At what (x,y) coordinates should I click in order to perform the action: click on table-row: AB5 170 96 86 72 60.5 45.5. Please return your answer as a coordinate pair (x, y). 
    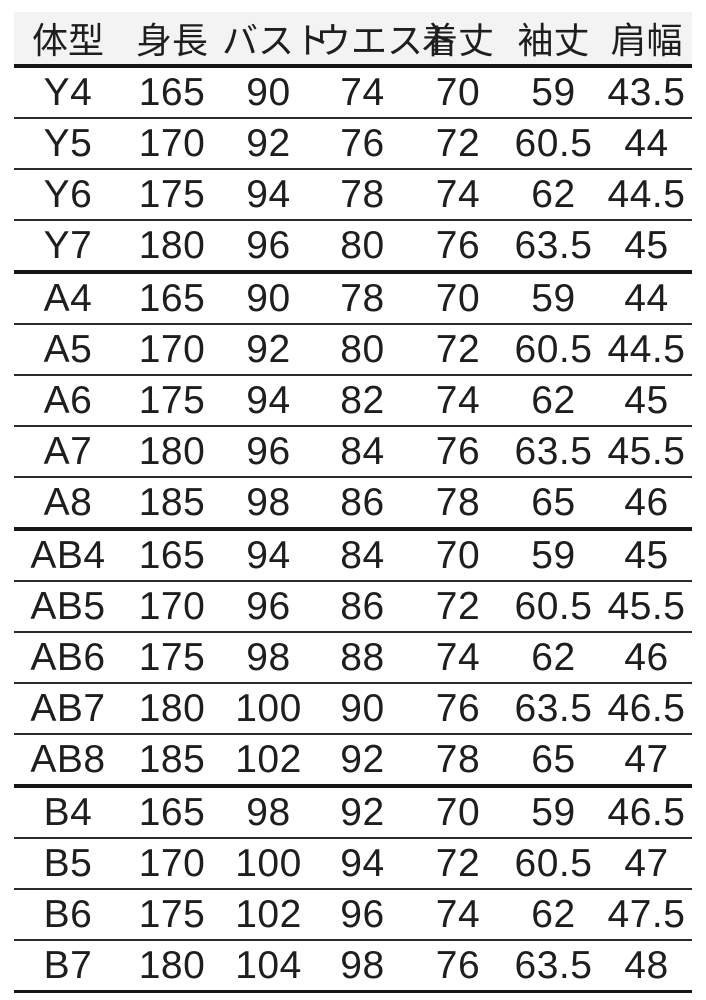
    Looking at the image, I should click on (353, 607).